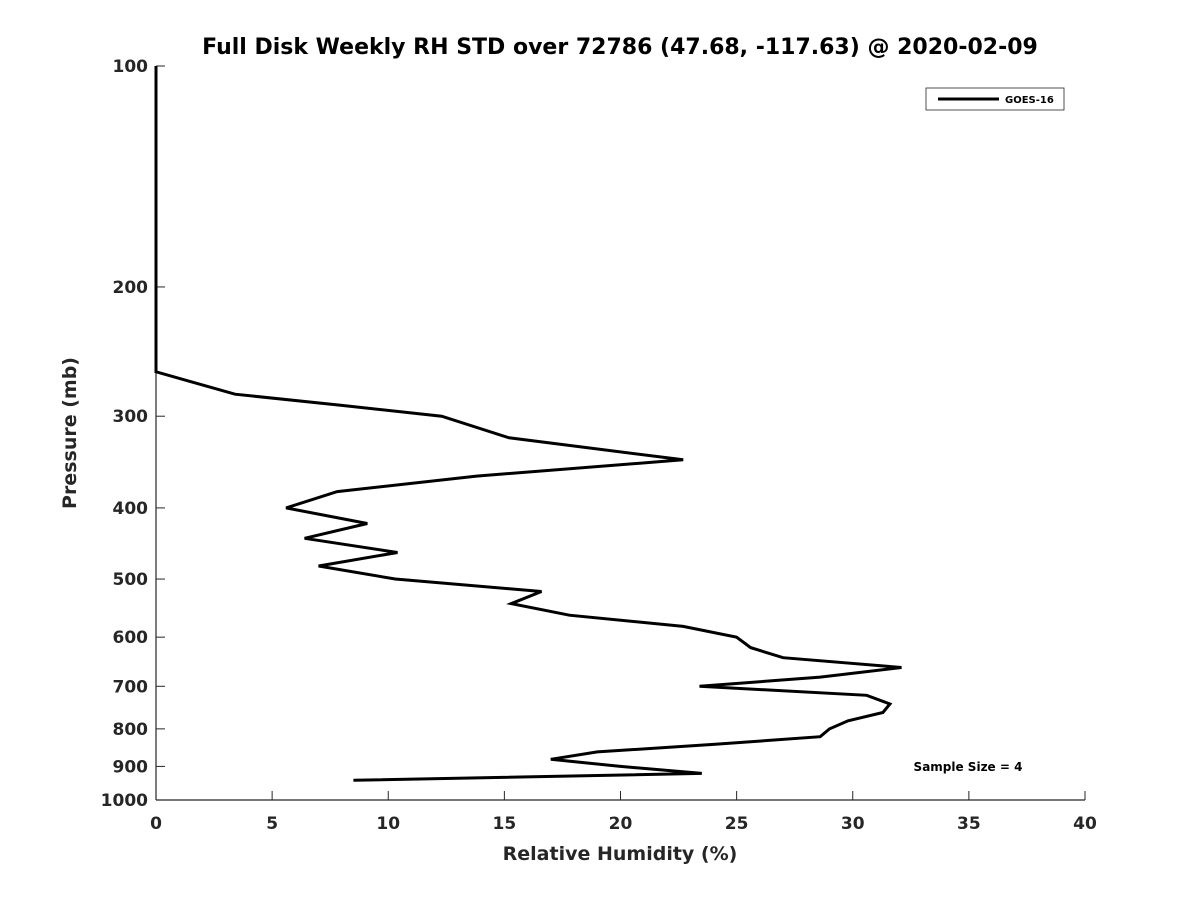  What do you see at coordinates (131, 638) in the screenshot?
I see `y-tick-label: 600` at bounding box center [131, 638].